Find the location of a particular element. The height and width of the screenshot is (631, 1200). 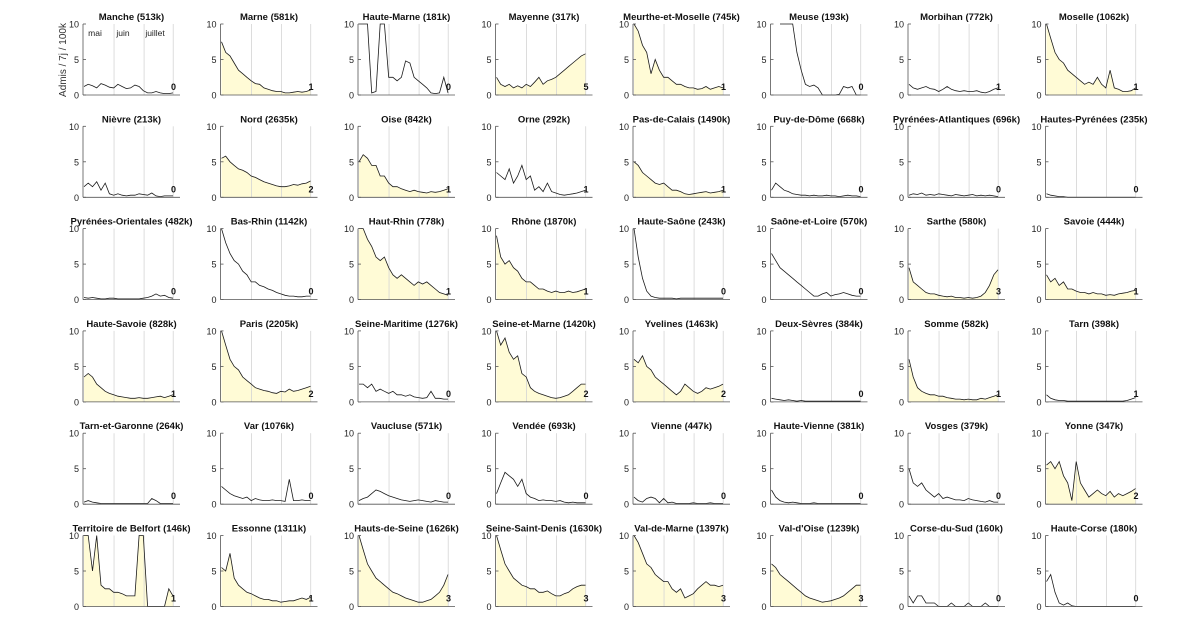

panel: Vaucluse (571k) 0 5 10 0 is located at coordinates (399, 465).